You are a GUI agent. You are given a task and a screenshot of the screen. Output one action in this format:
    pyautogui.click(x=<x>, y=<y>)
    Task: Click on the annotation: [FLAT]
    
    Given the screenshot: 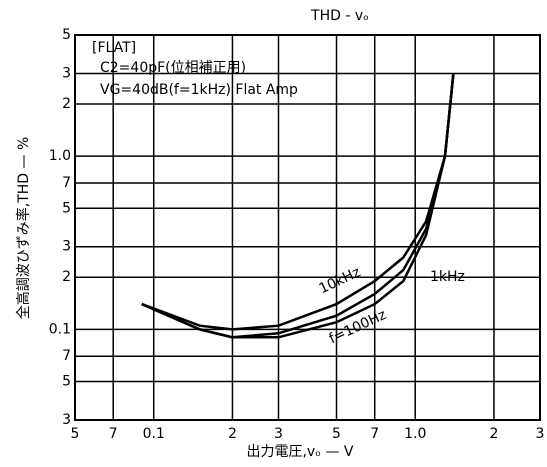 What is the action you would take?
    pyautogui.click(x=114, y=48)
    